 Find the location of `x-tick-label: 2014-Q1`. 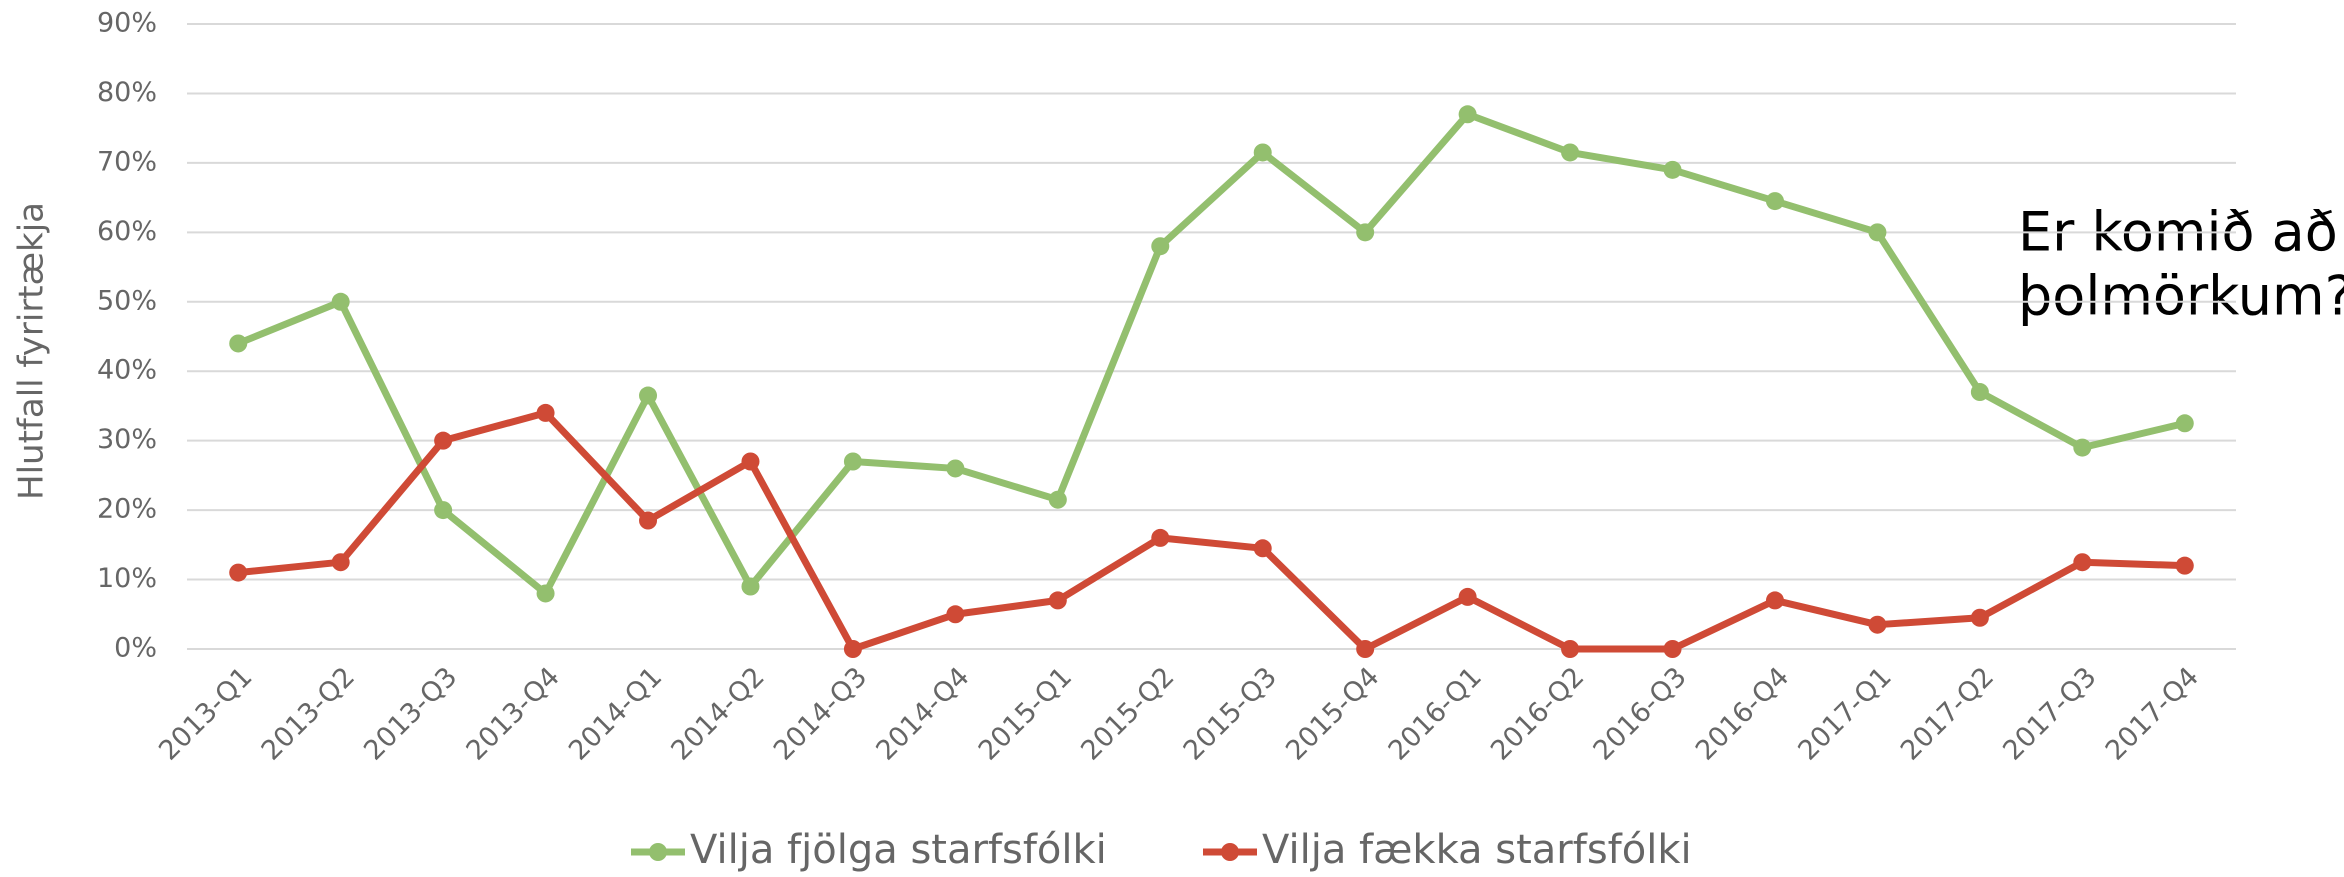

x-tick-label: 2014-Q1 is located at coordinates (615, 713).